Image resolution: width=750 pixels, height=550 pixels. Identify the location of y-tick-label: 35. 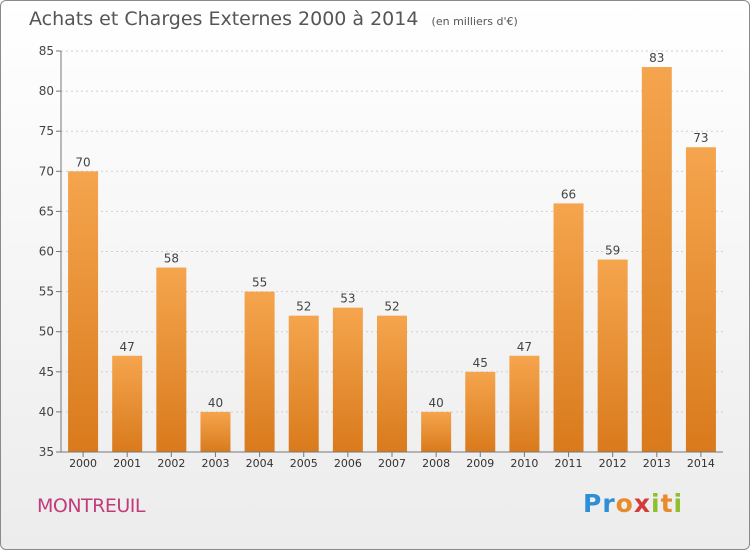
(46, 452).